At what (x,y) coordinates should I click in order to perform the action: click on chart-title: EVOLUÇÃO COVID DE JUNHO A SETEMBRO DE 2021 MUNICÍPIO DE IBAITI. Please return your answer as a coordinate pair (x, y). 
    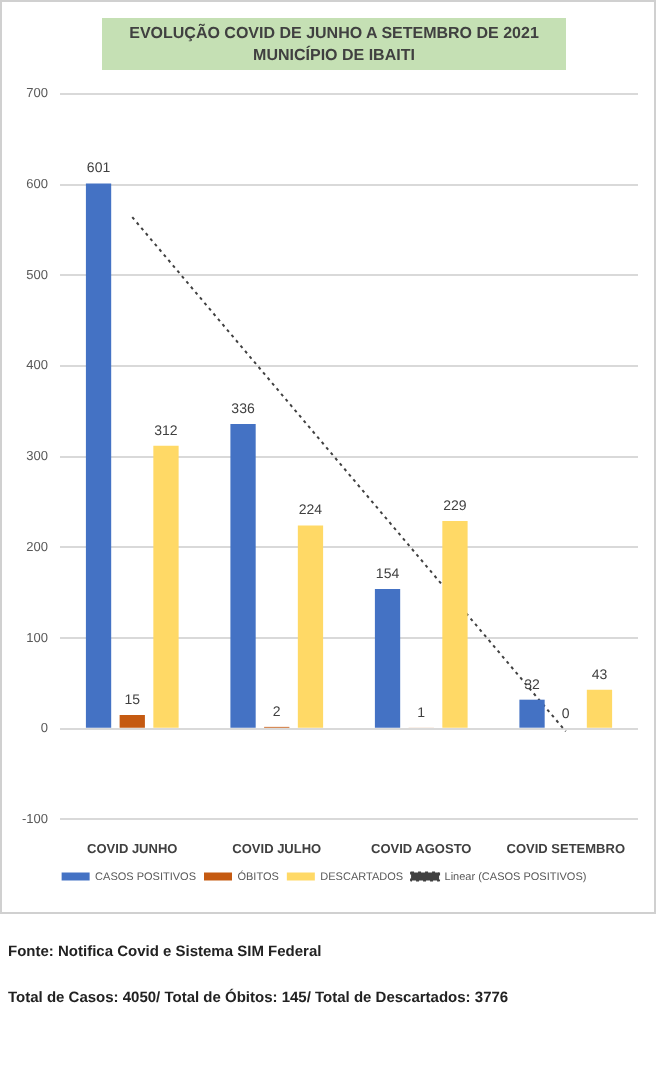
    Looking at the image, I should click on (334, 44).